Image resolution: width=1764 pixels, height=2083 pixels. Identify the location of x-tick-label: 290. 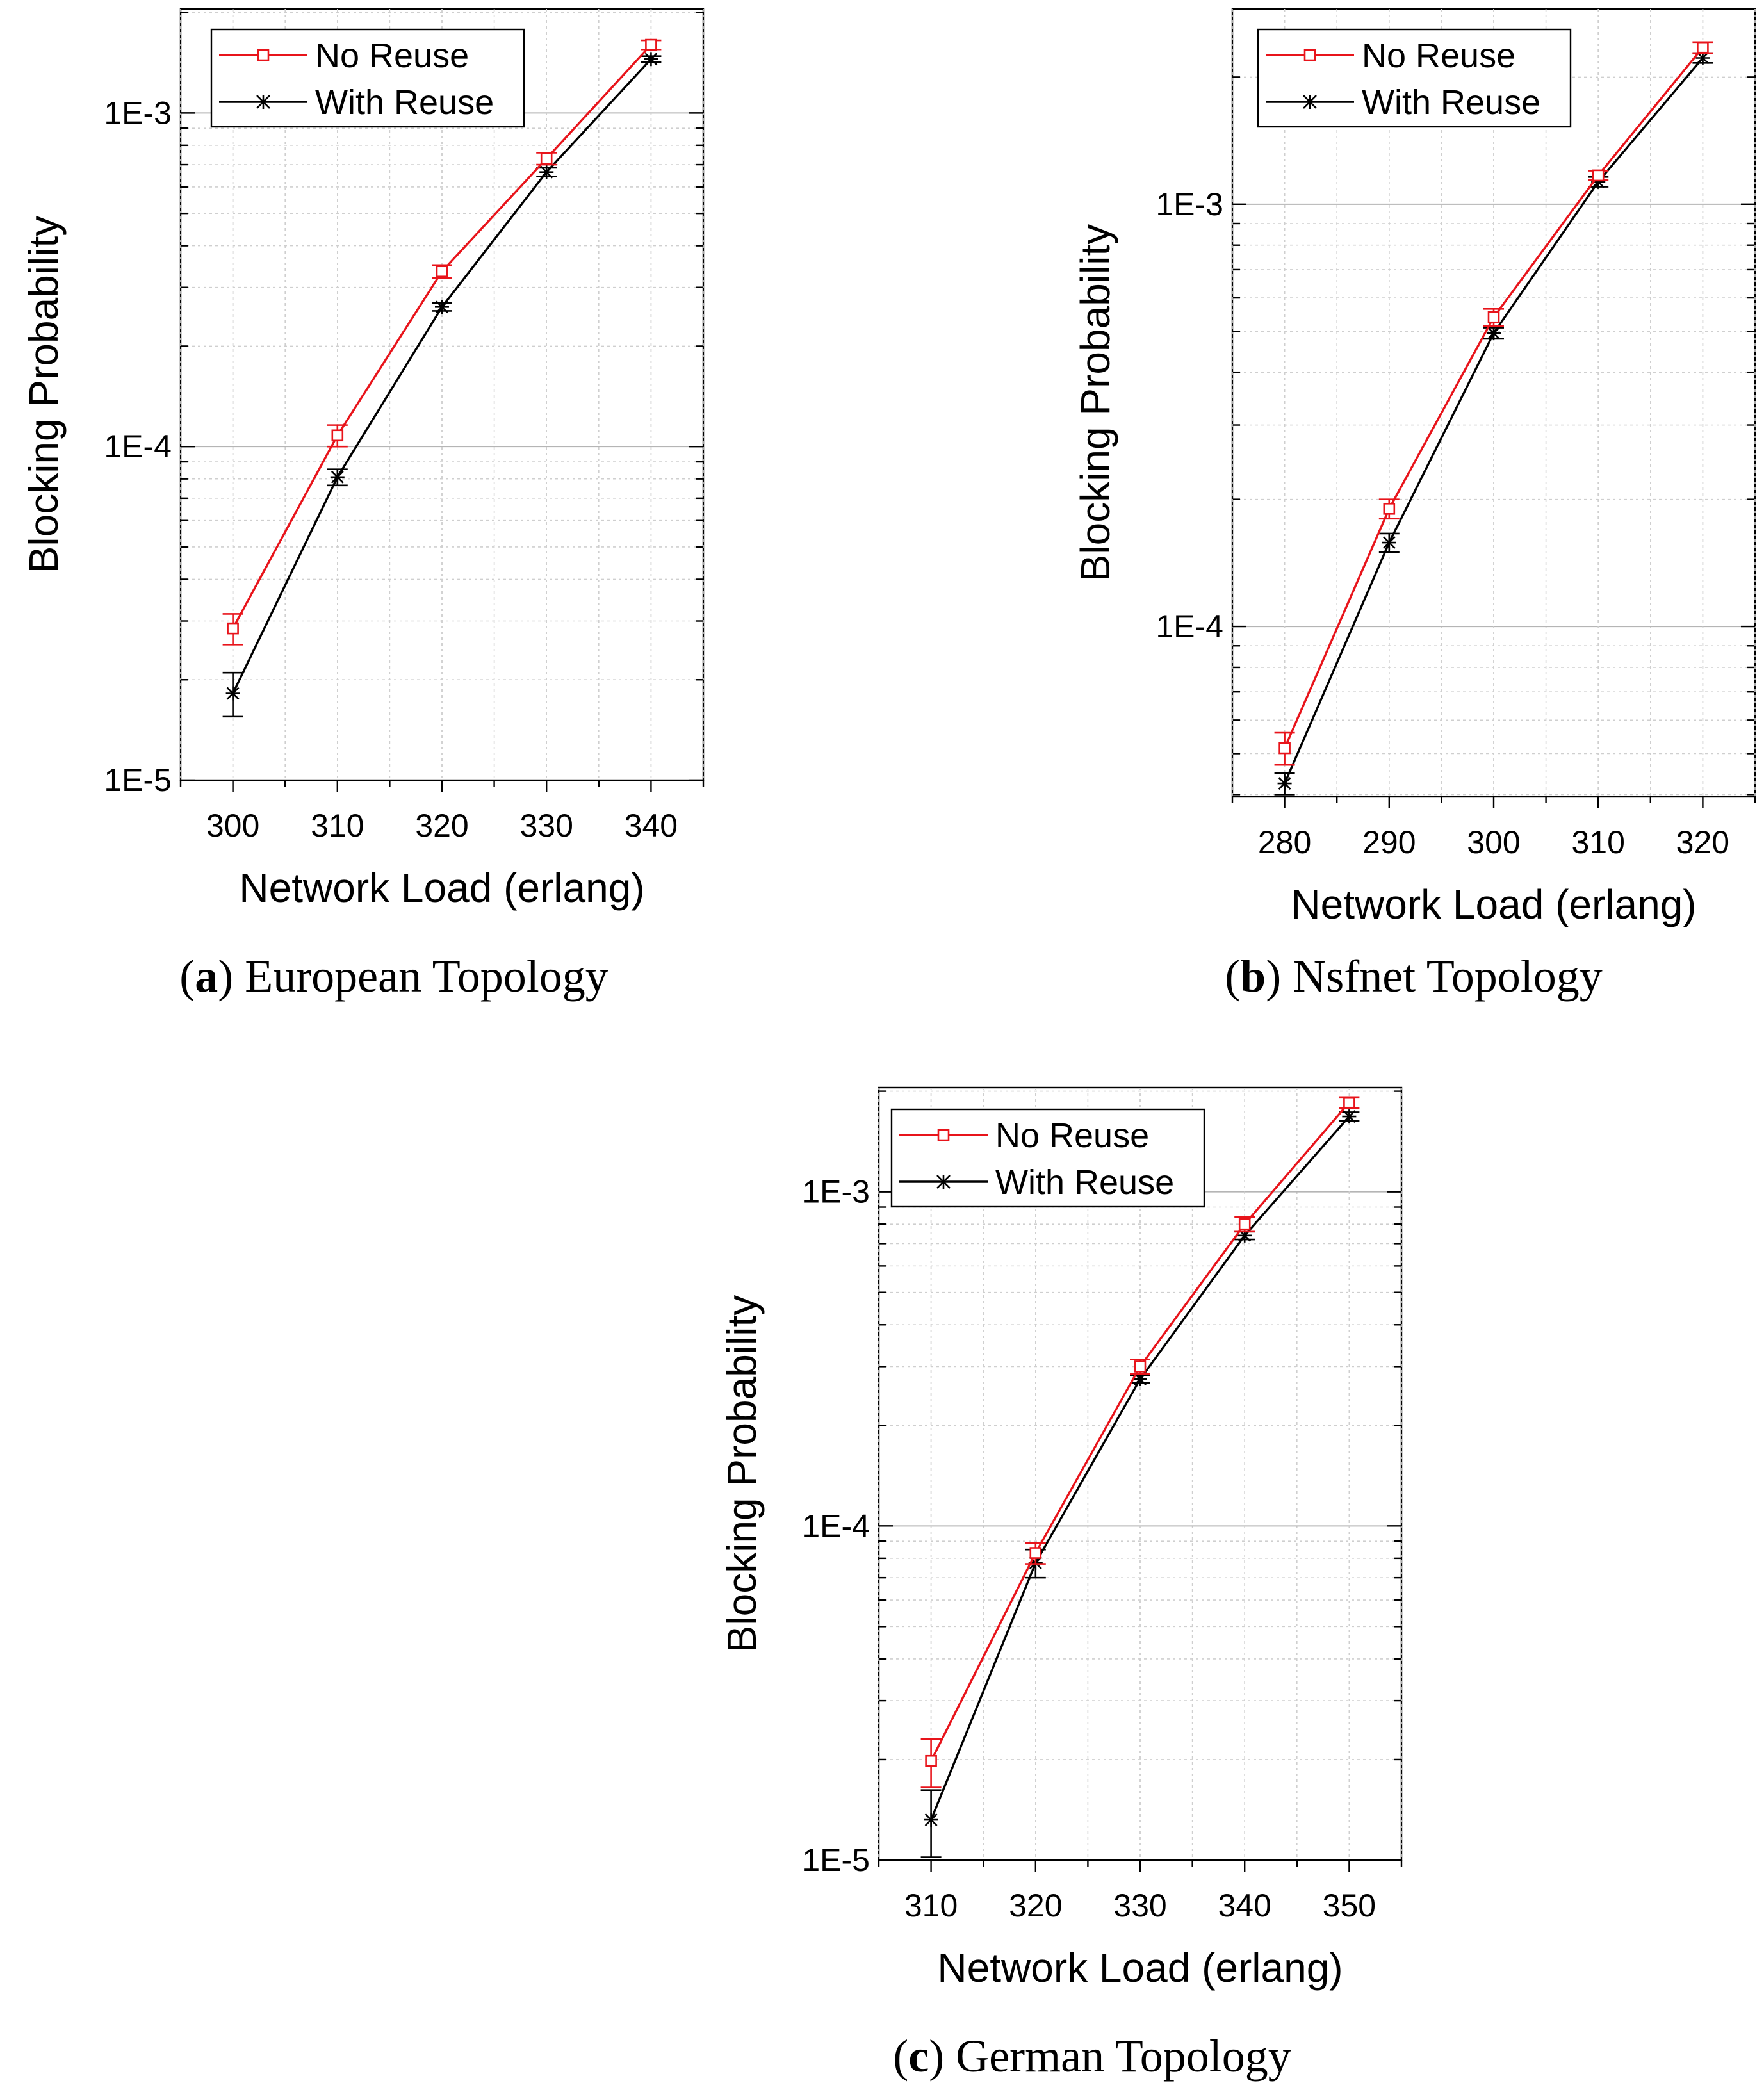
(1389, 842).